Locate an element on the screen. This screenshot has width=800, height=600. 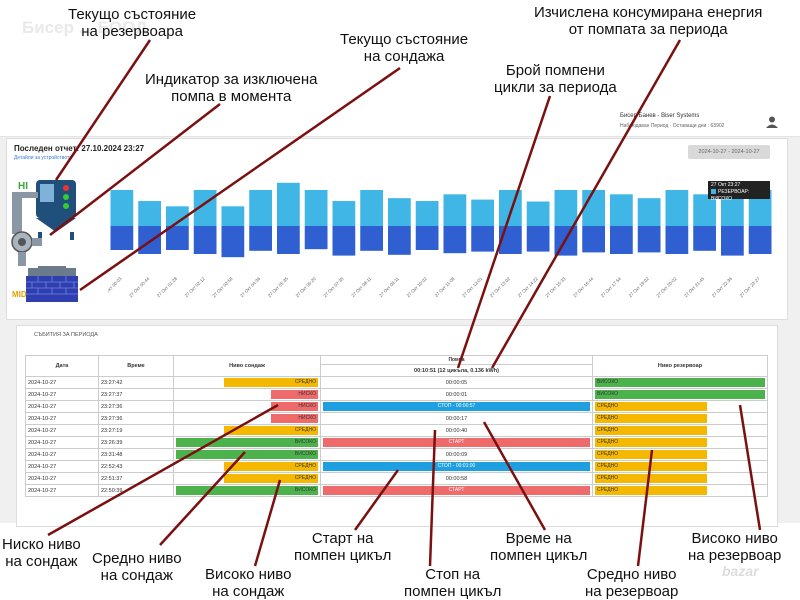
row-date: 2024-10-27 is located at coordinates (62, 490).